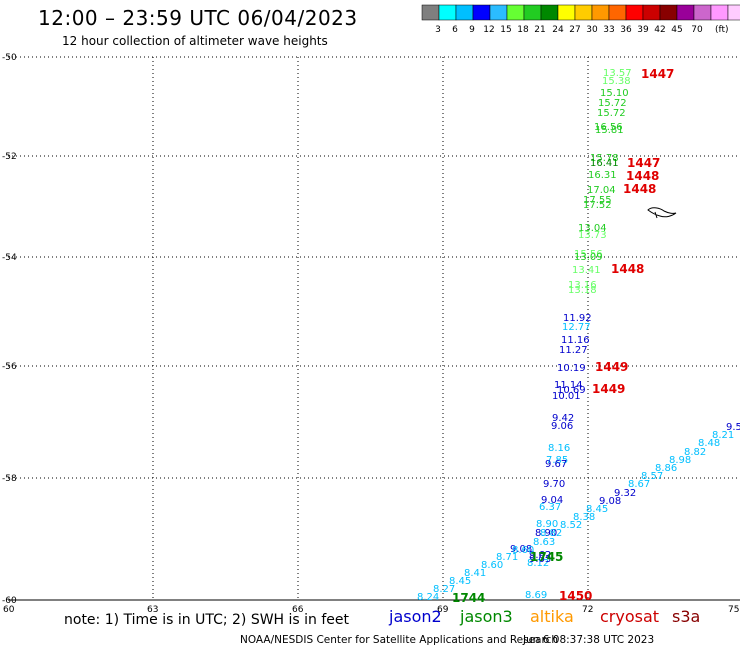 Image resolution: width=740 pixels, height=650 pixels. What do you see at coordinates (643, 30) in the screenshot?
I see `colorbar-label: 39` at bounding box center [643, 30].